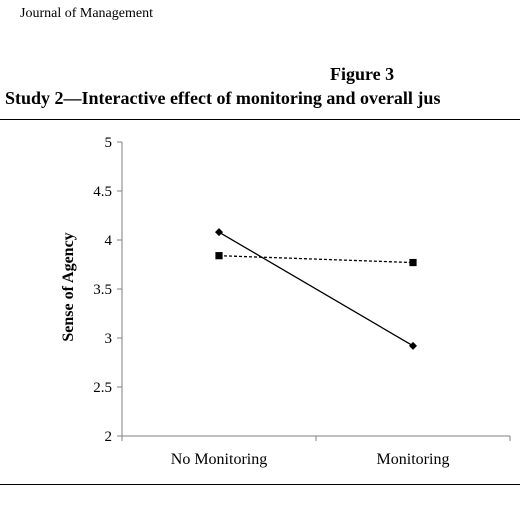 This screenshot has width=520, height=520. What do you see at coordinates (219, 459) in the screenshot?
I see `x-tick-label: No Monitoring` at bounding box center [219, 459].